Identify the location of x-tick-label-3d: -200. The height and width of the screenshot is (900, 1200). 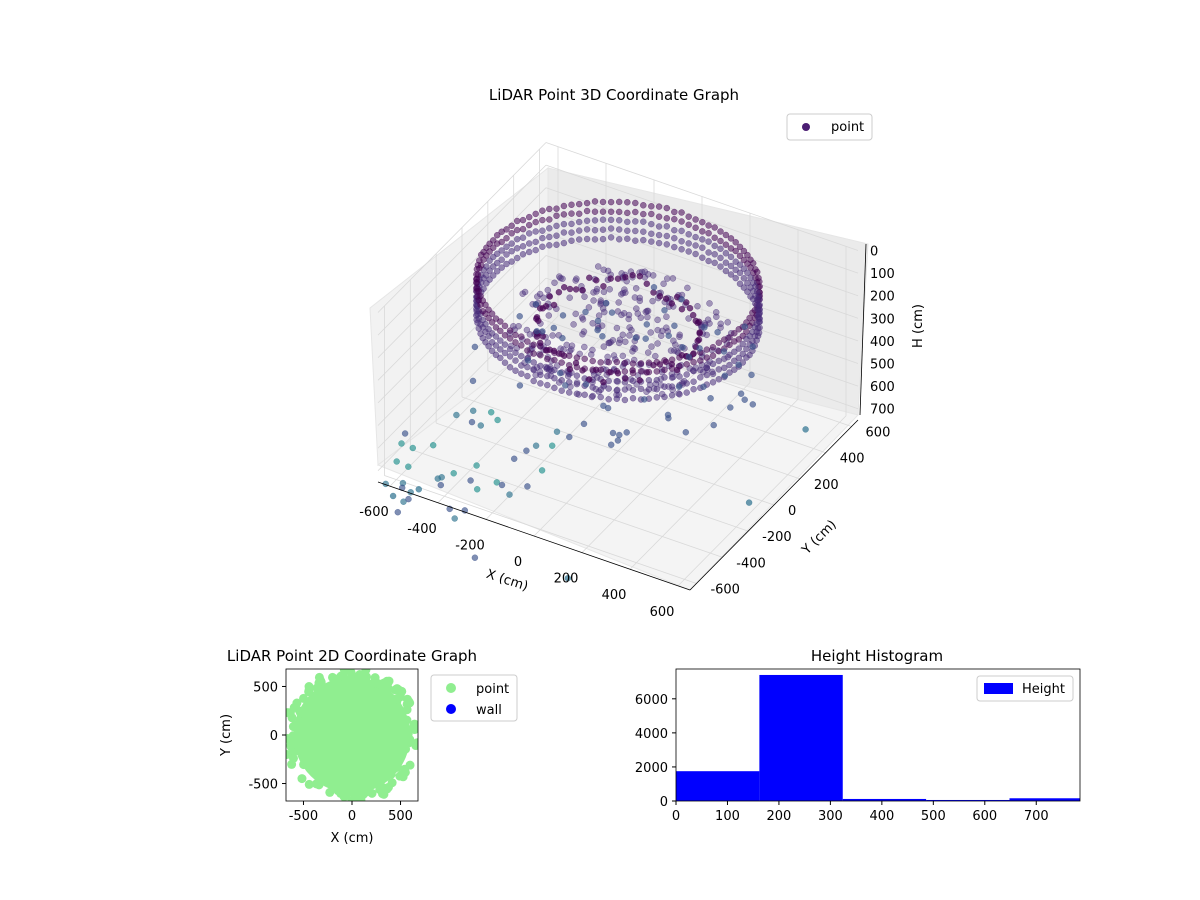
(470, 545).